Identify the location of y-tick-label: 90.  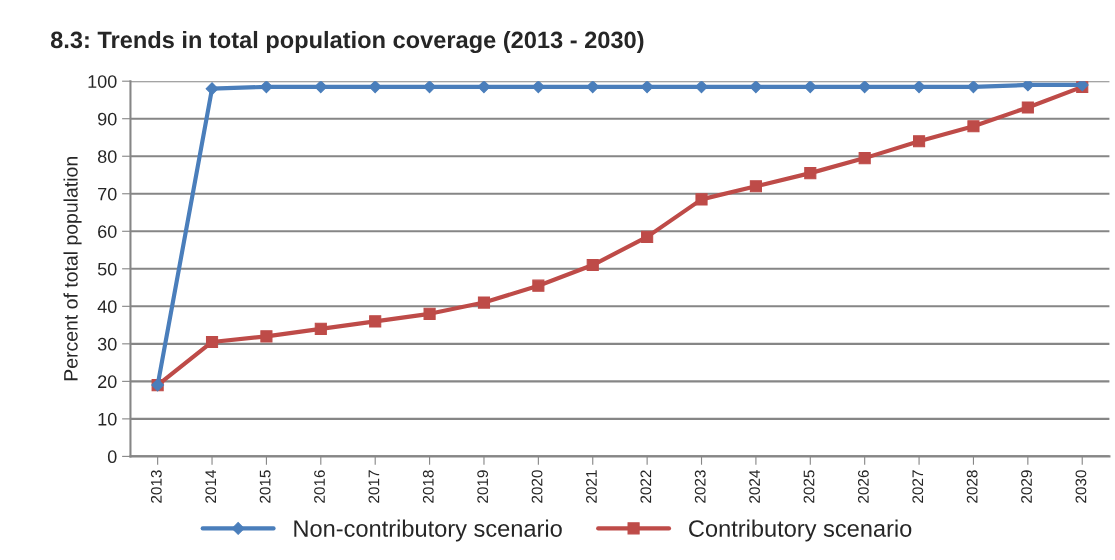
(107, 119).